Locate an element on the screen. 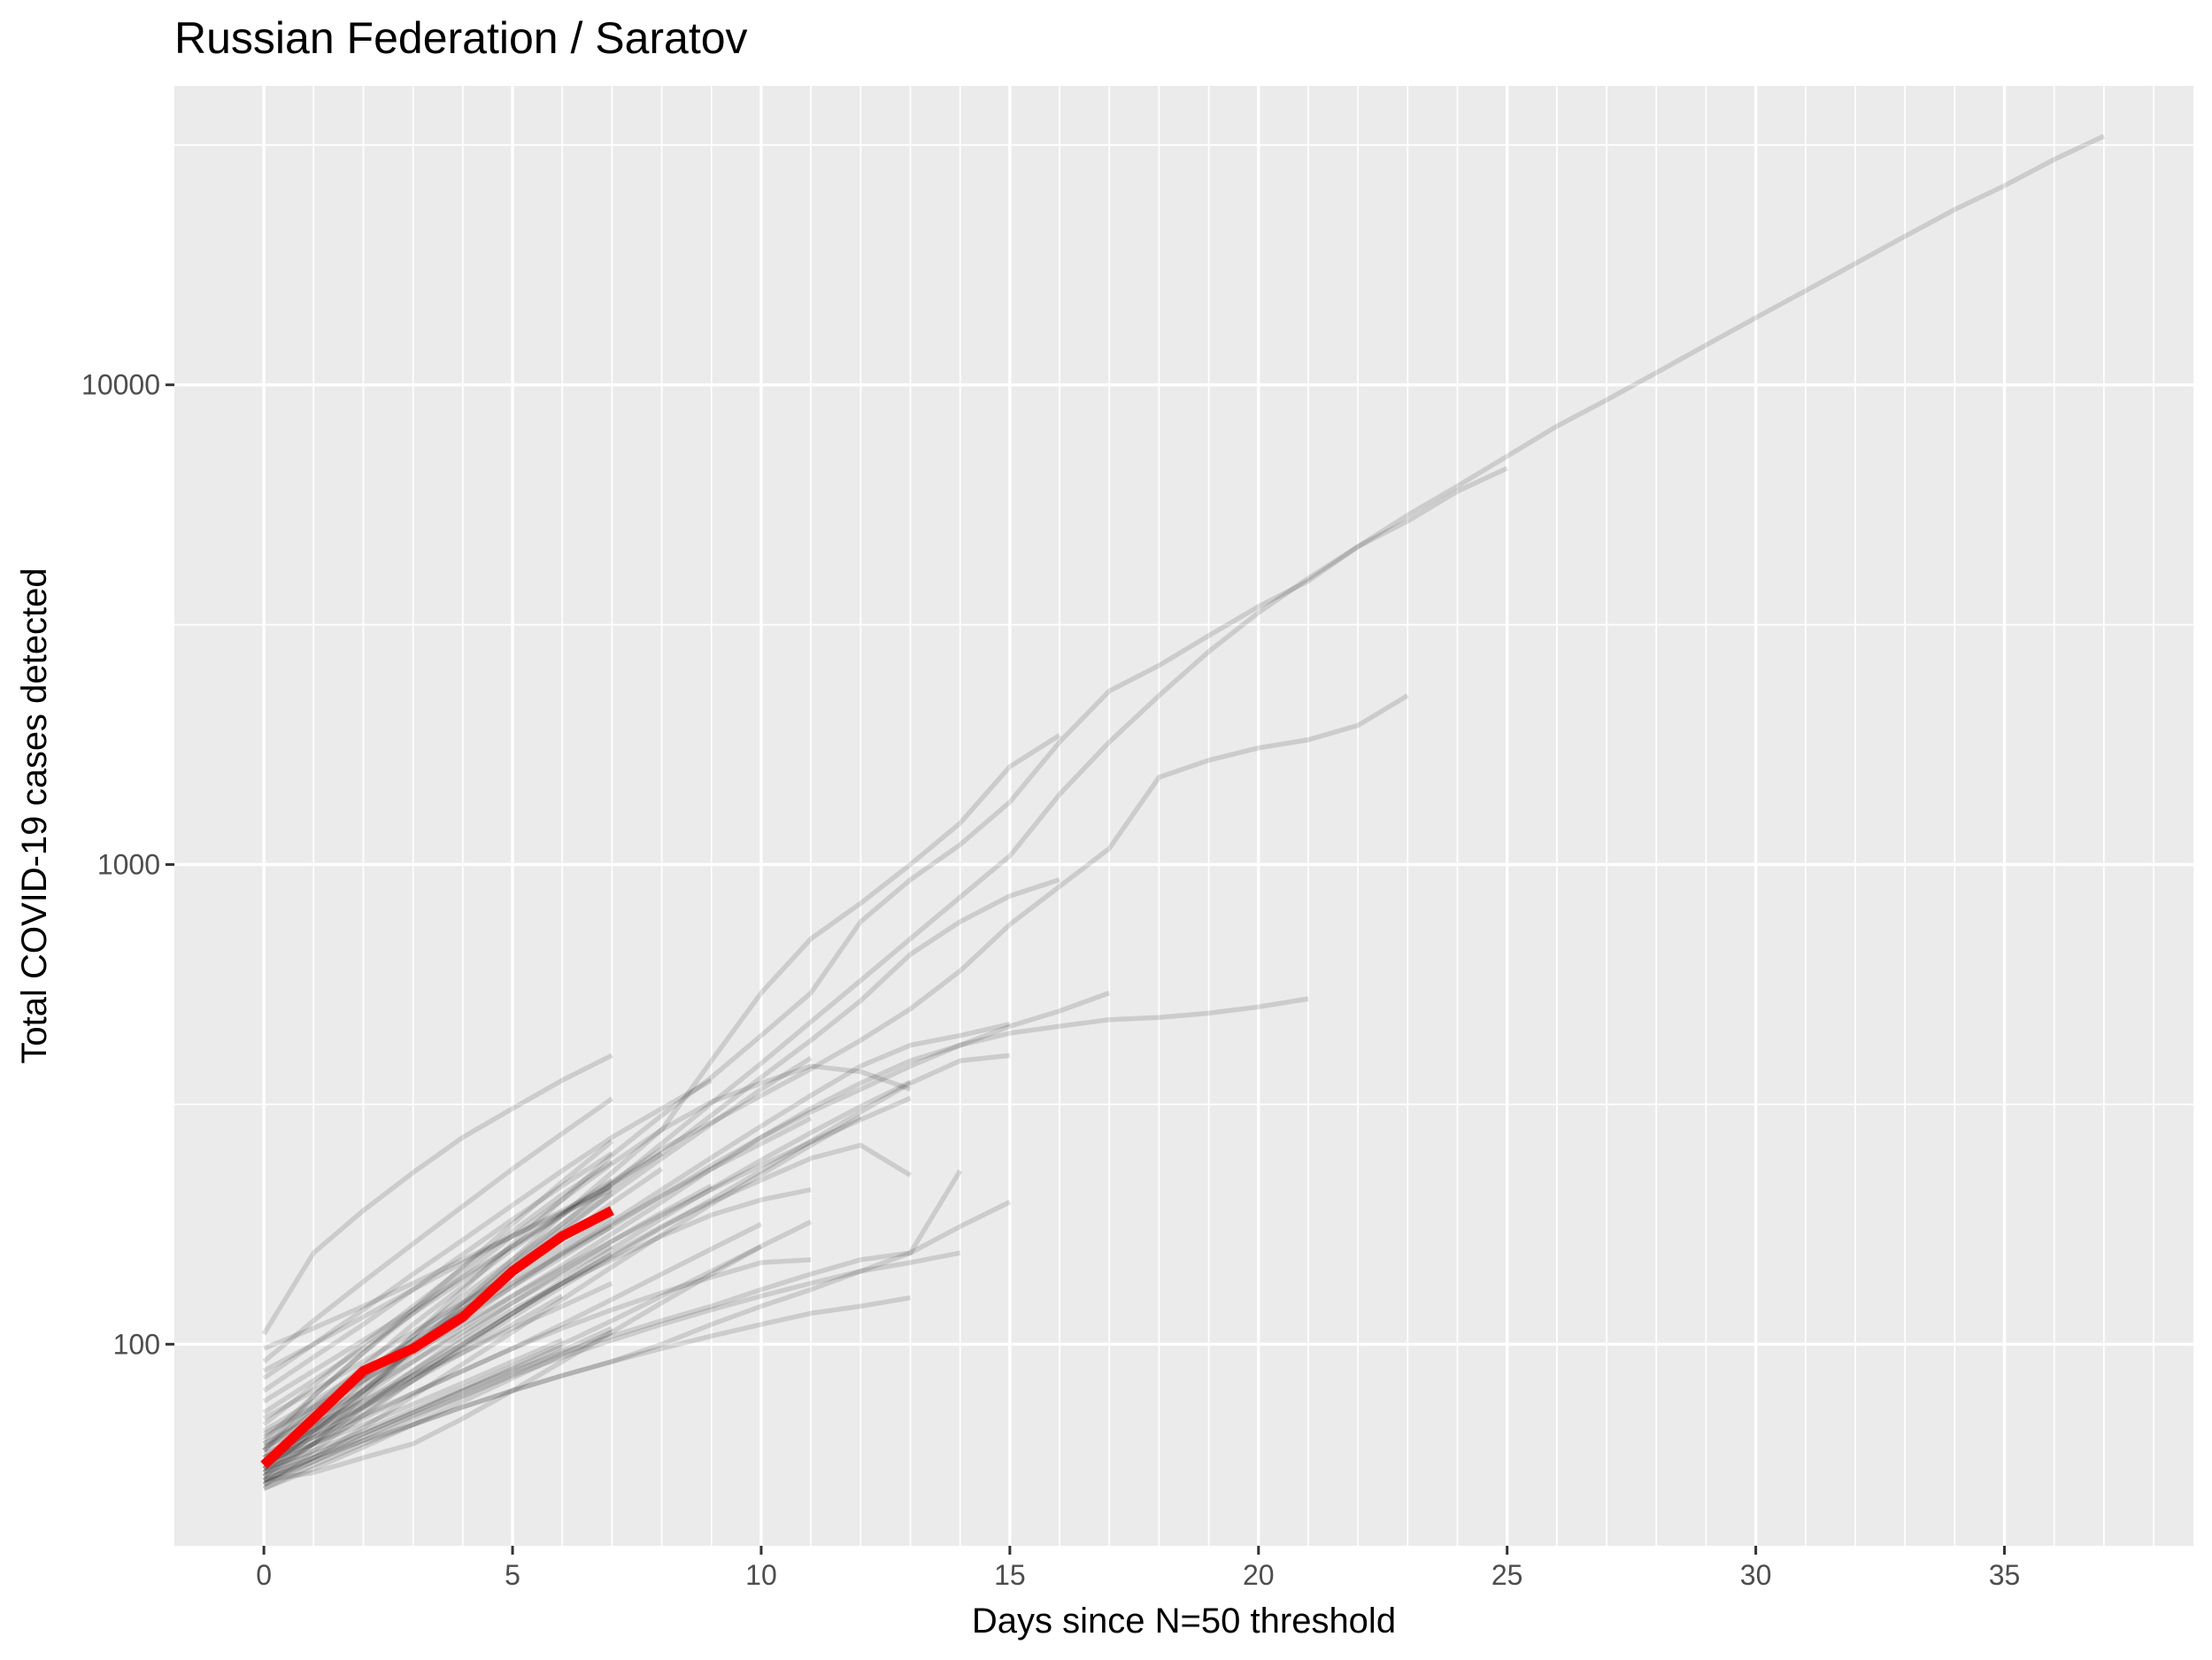 The width and height of the screenshot is (2212, 1660). highlight-series-line is located at coordinates (437, 1337).